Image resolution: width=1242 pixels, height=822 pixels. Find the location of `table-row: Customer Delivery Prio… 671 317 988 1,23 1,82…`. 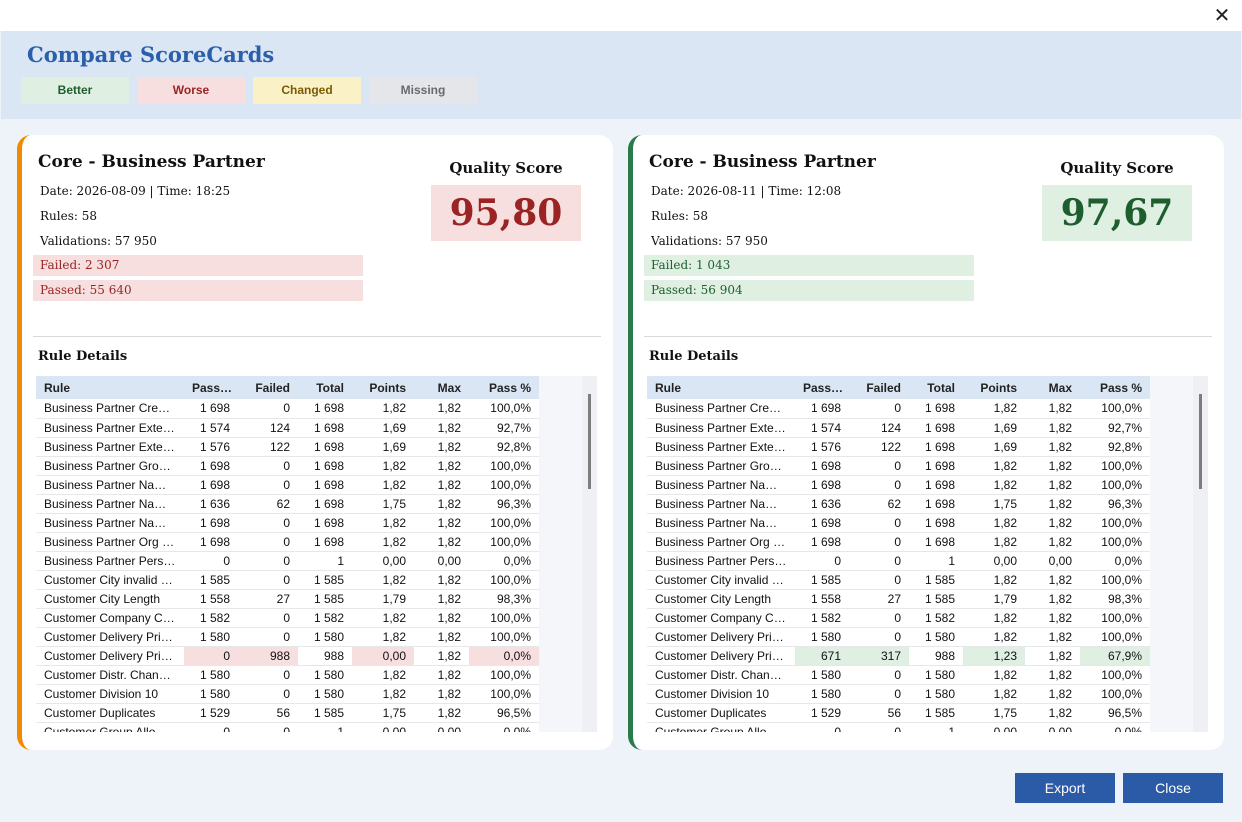

table-row: Customer Delivery Prio… 671 317 988 1,23 1,82… is located at coordinates (898, 656).